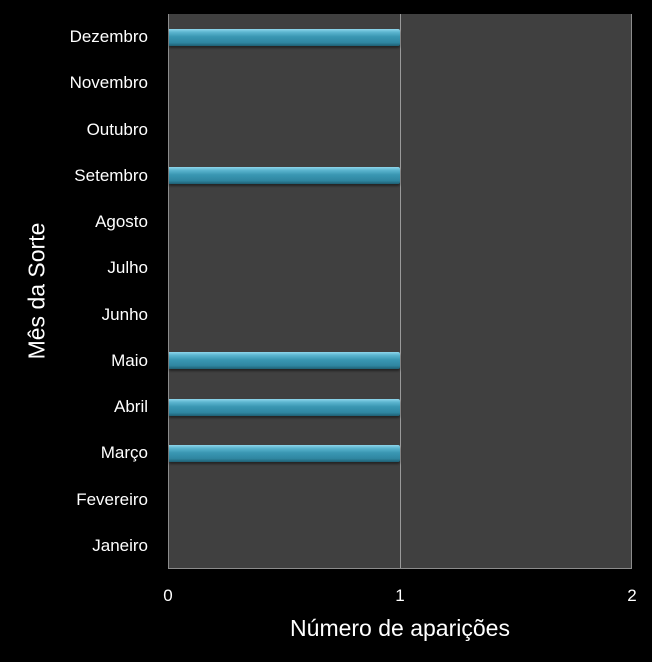 The height and width of the screenshot is (662, 652). I want to click on y-category-label: Agosto, so click(121, 222).